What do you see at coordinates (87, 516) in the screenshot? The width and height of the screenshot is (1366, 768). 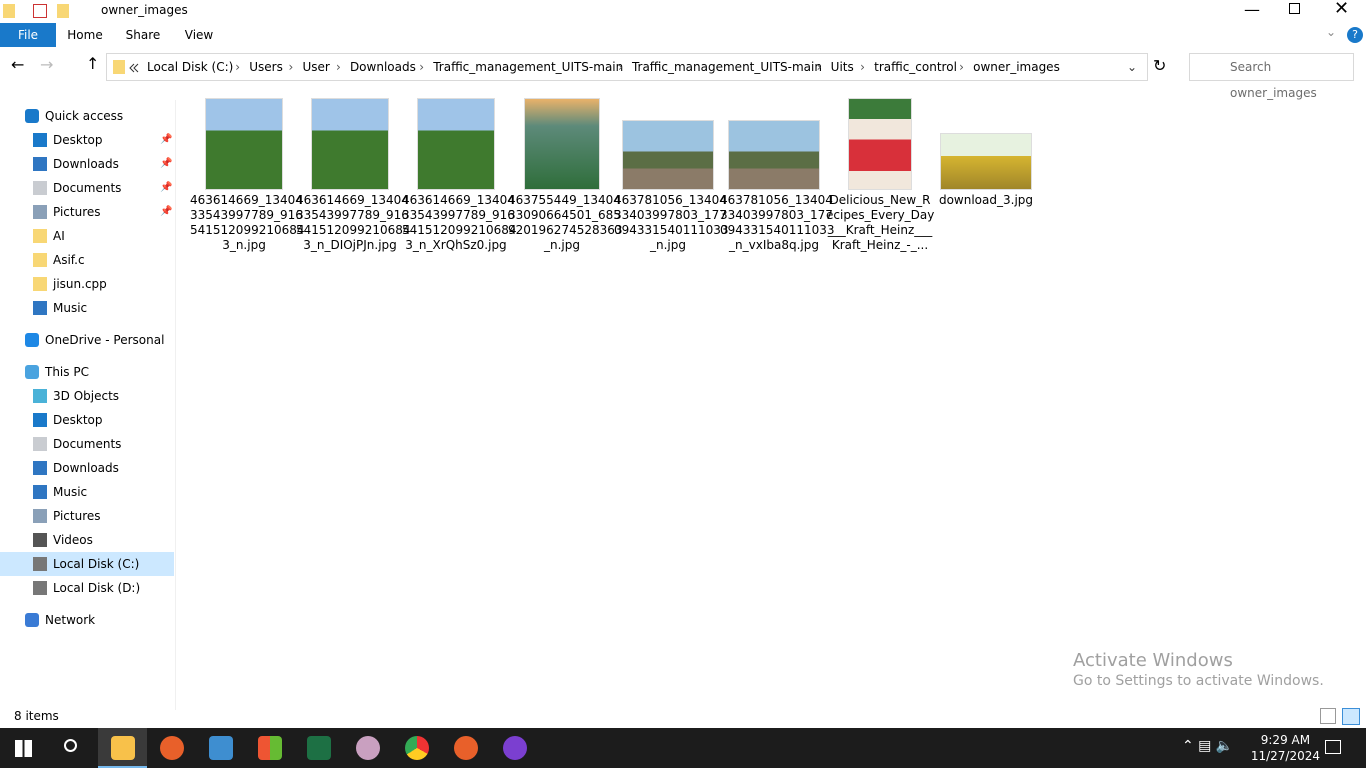 I see `nav-item: Pictures` at bounding box center [87, 516].